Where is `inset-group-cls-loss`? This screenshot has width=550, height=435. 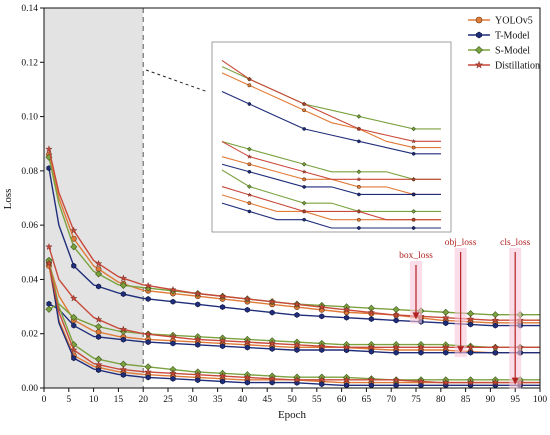
inset-group-cls-loss is located at coordinates (331, 199).